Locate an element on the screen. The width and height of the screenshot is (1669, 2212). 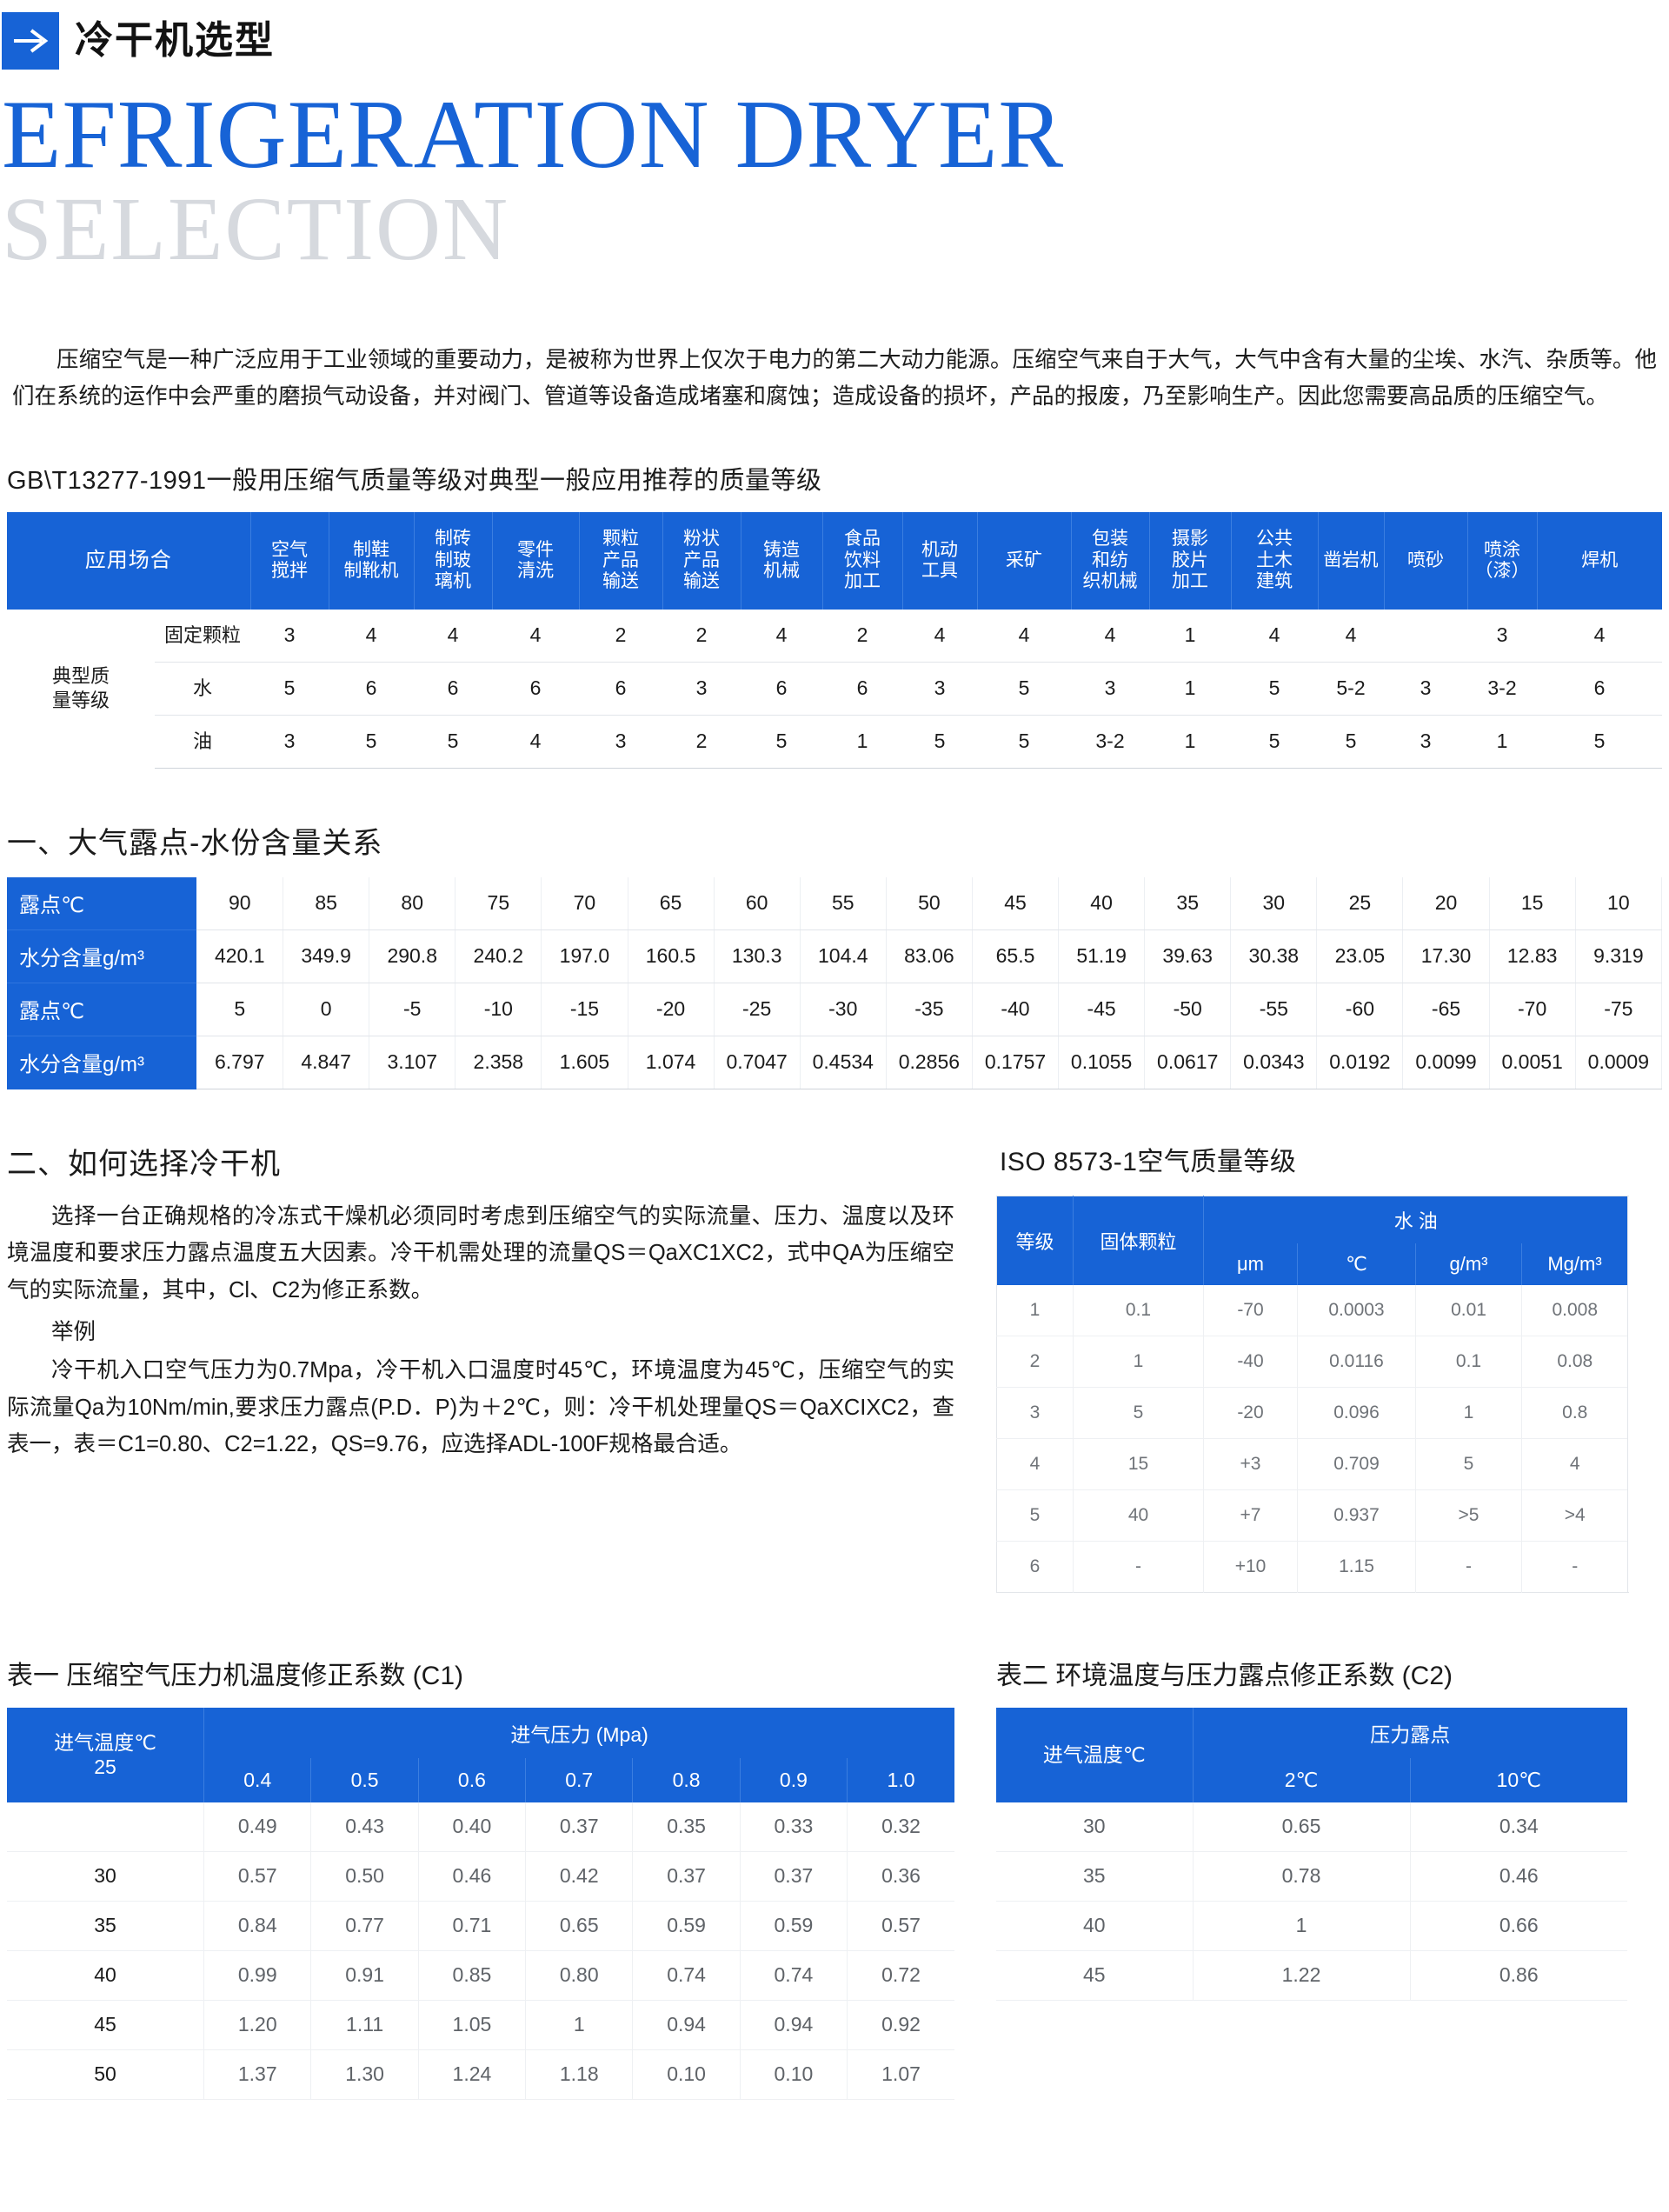
water-row-2-label: 水分含量g/m³ is located at coordinates (102, 1062).